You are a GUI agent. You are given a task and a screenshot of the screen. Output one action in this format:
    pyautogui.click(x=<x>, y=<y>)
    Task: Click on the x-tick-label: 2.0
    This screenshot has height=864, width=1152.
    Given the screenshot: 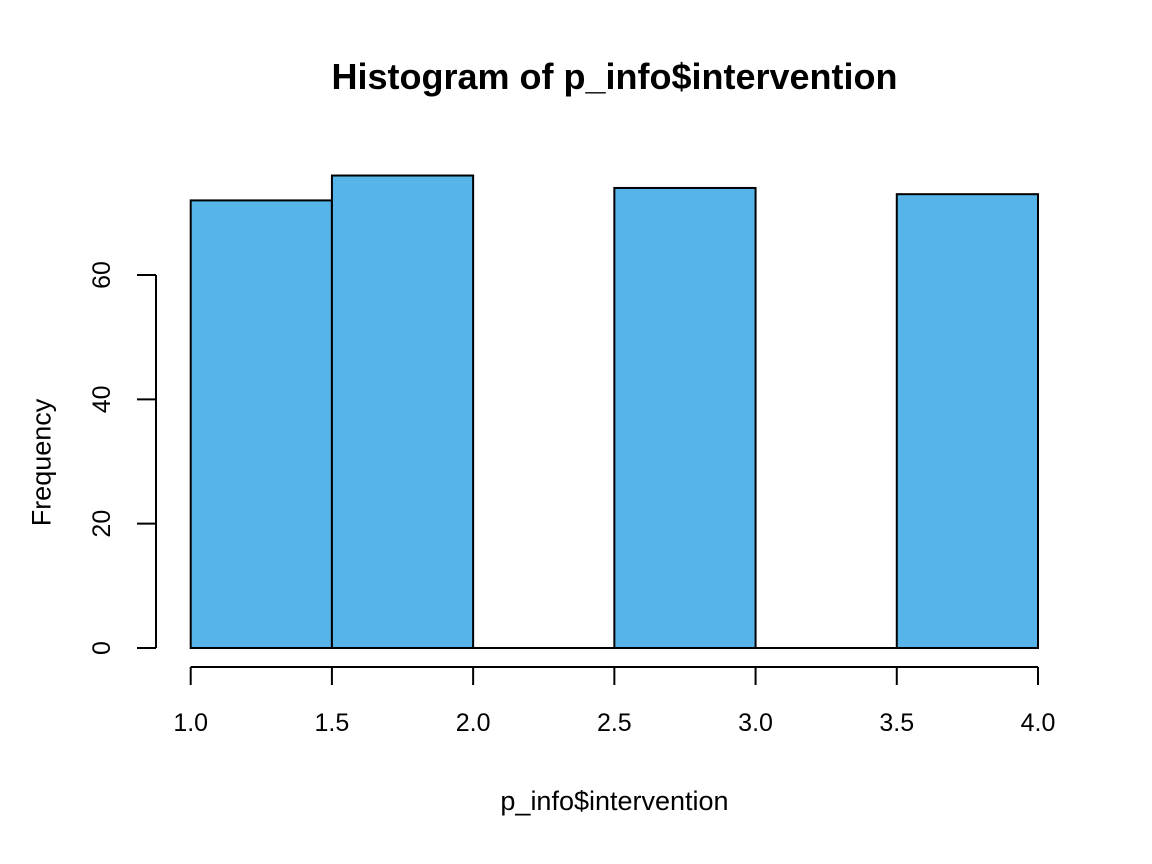 What is the action you would take?
    pyautogui.click(x=473, y=723)
    